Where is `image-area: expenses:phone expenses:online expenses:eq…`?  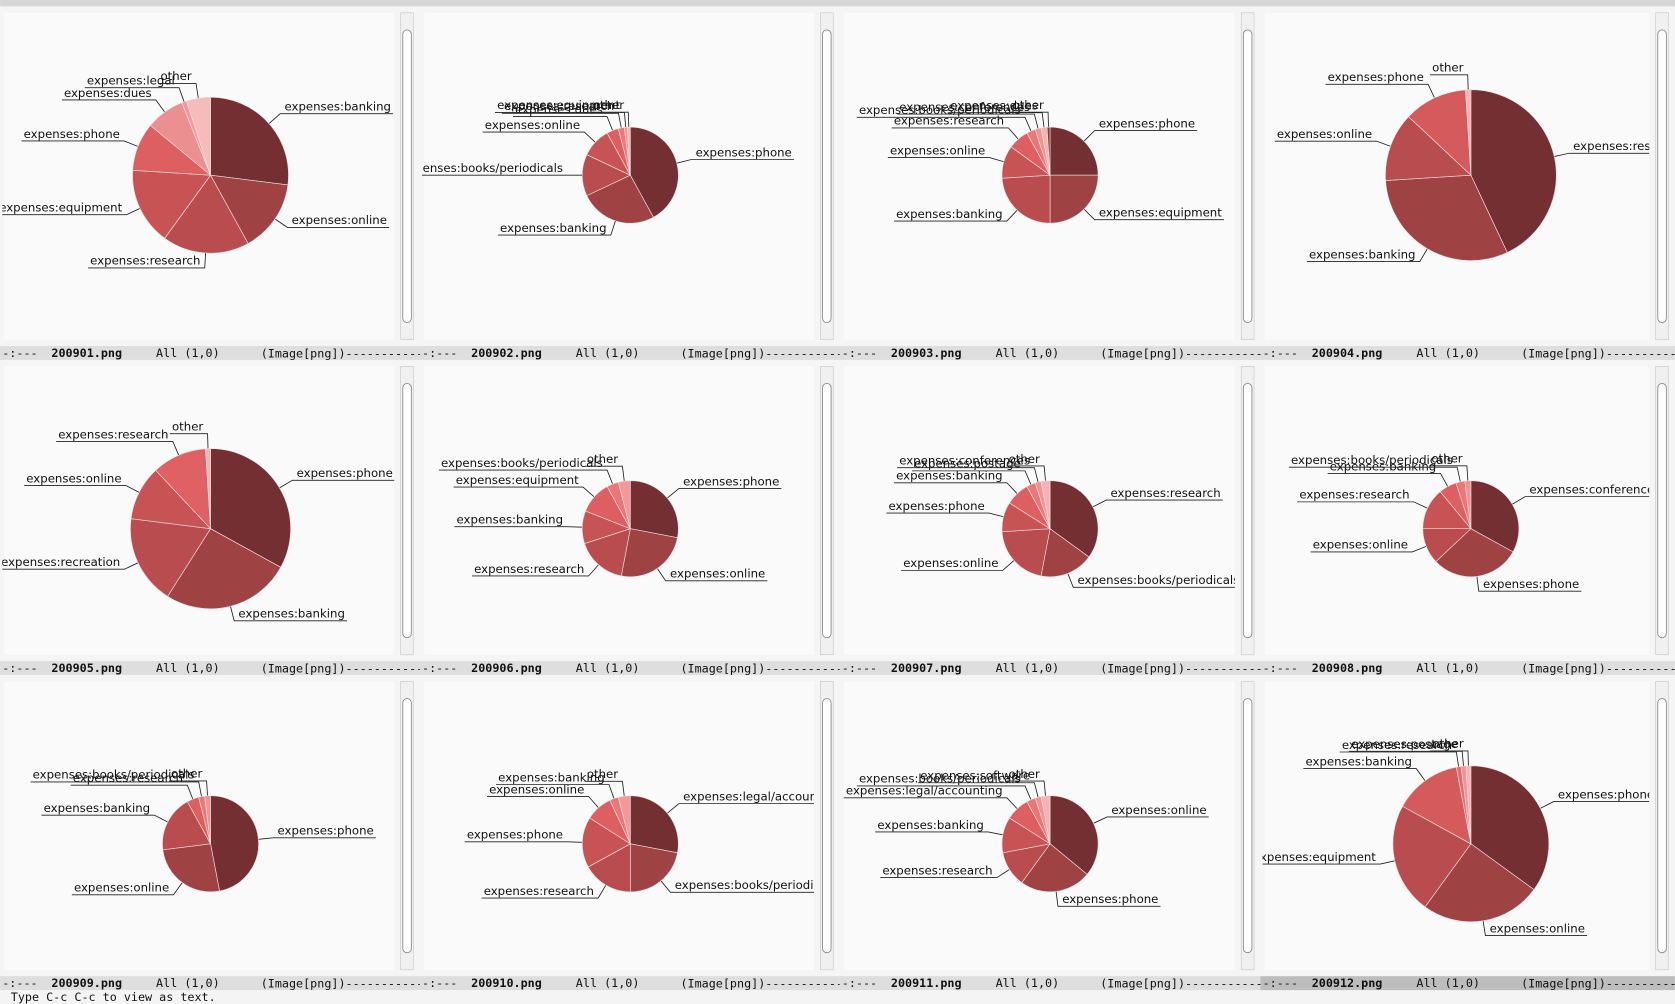 image-area: expenses:phone expenses:online expenses:eq… is located at coordinates (1456, 825).